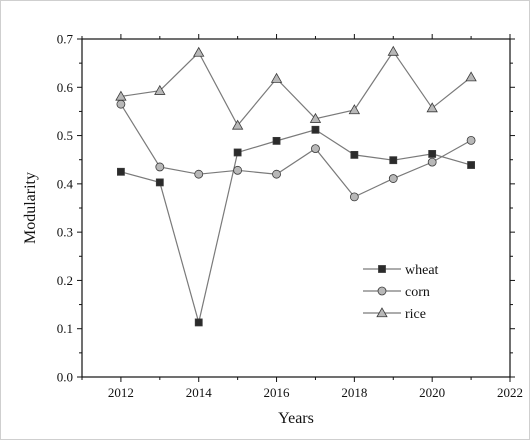 The image size is (530, 441). Describe the element at coordinates (510, 392) in the screenshot. I see `x-tick-label: 2022` at that location.